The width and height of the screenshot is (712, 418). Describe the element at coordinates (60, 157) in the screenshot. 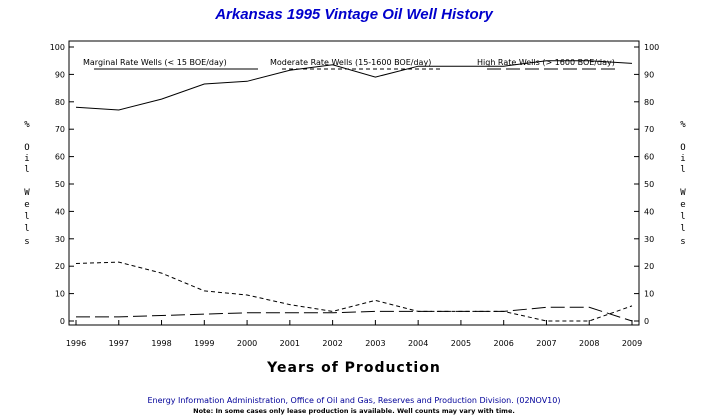

I see `y-tick-label-left: 60` at that location.